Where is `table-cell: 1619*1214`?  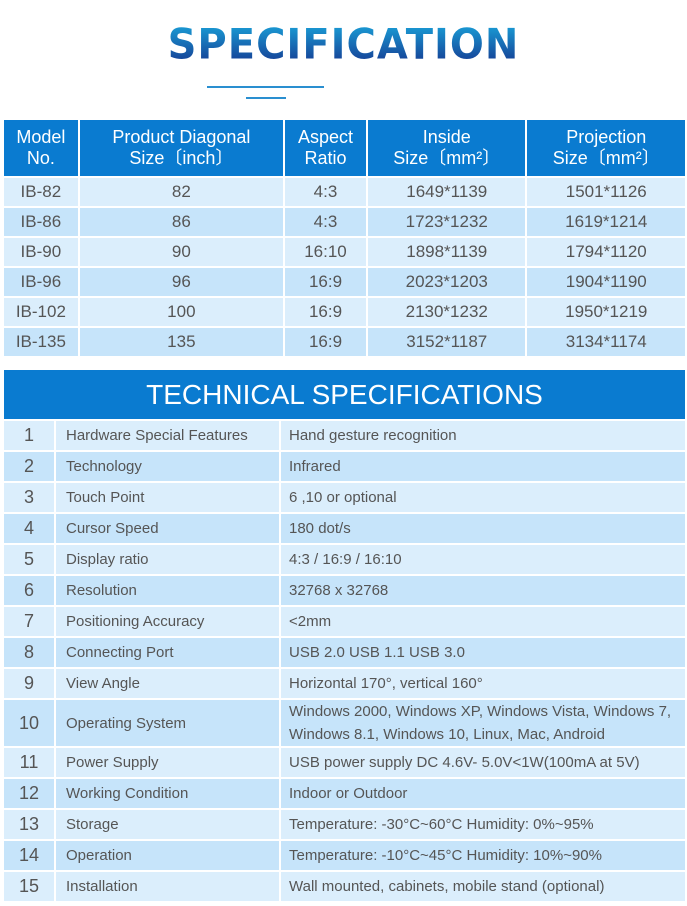
table-cell: 1619*1214 is located at coordinates (606, 222).